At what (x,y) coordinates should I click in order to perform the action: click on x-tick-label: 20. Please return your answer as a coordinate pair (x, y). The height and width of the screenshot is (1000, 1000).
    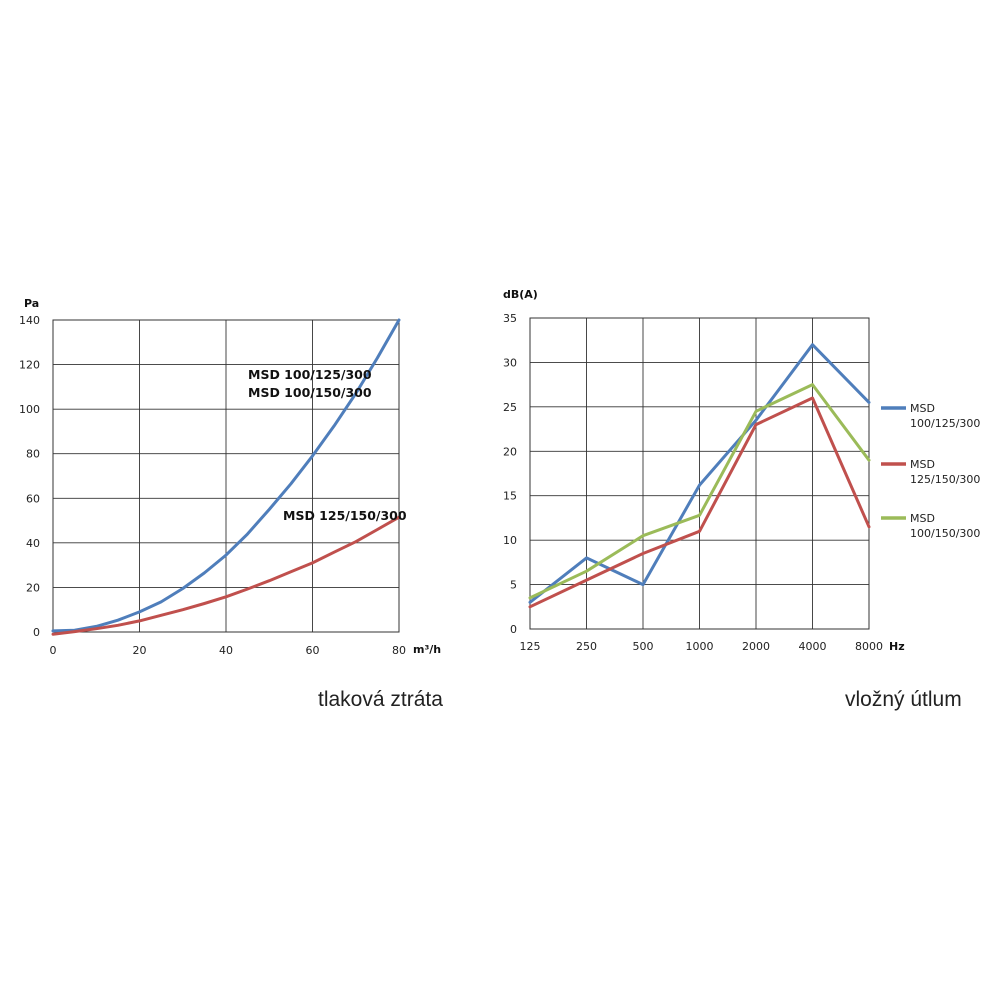
    Looking at the image, I should click on (140, 650).